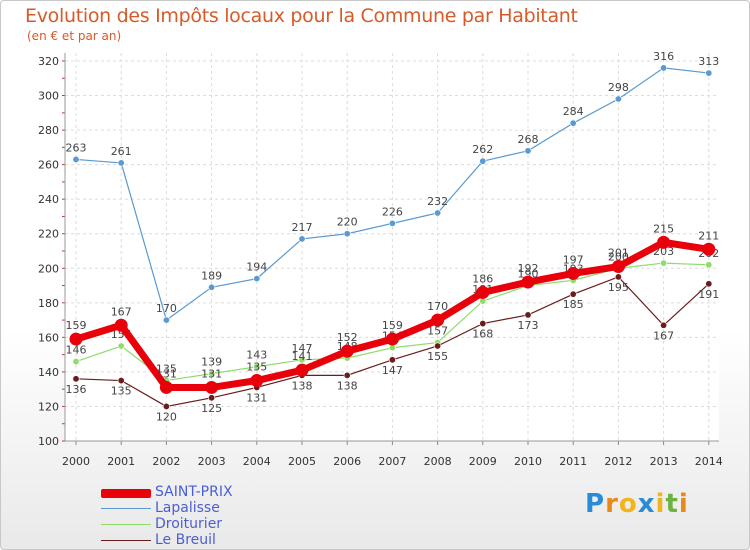 The height and width of the screenshot is (550, 750). I want to click on data-label: 298, so click(618, 87).